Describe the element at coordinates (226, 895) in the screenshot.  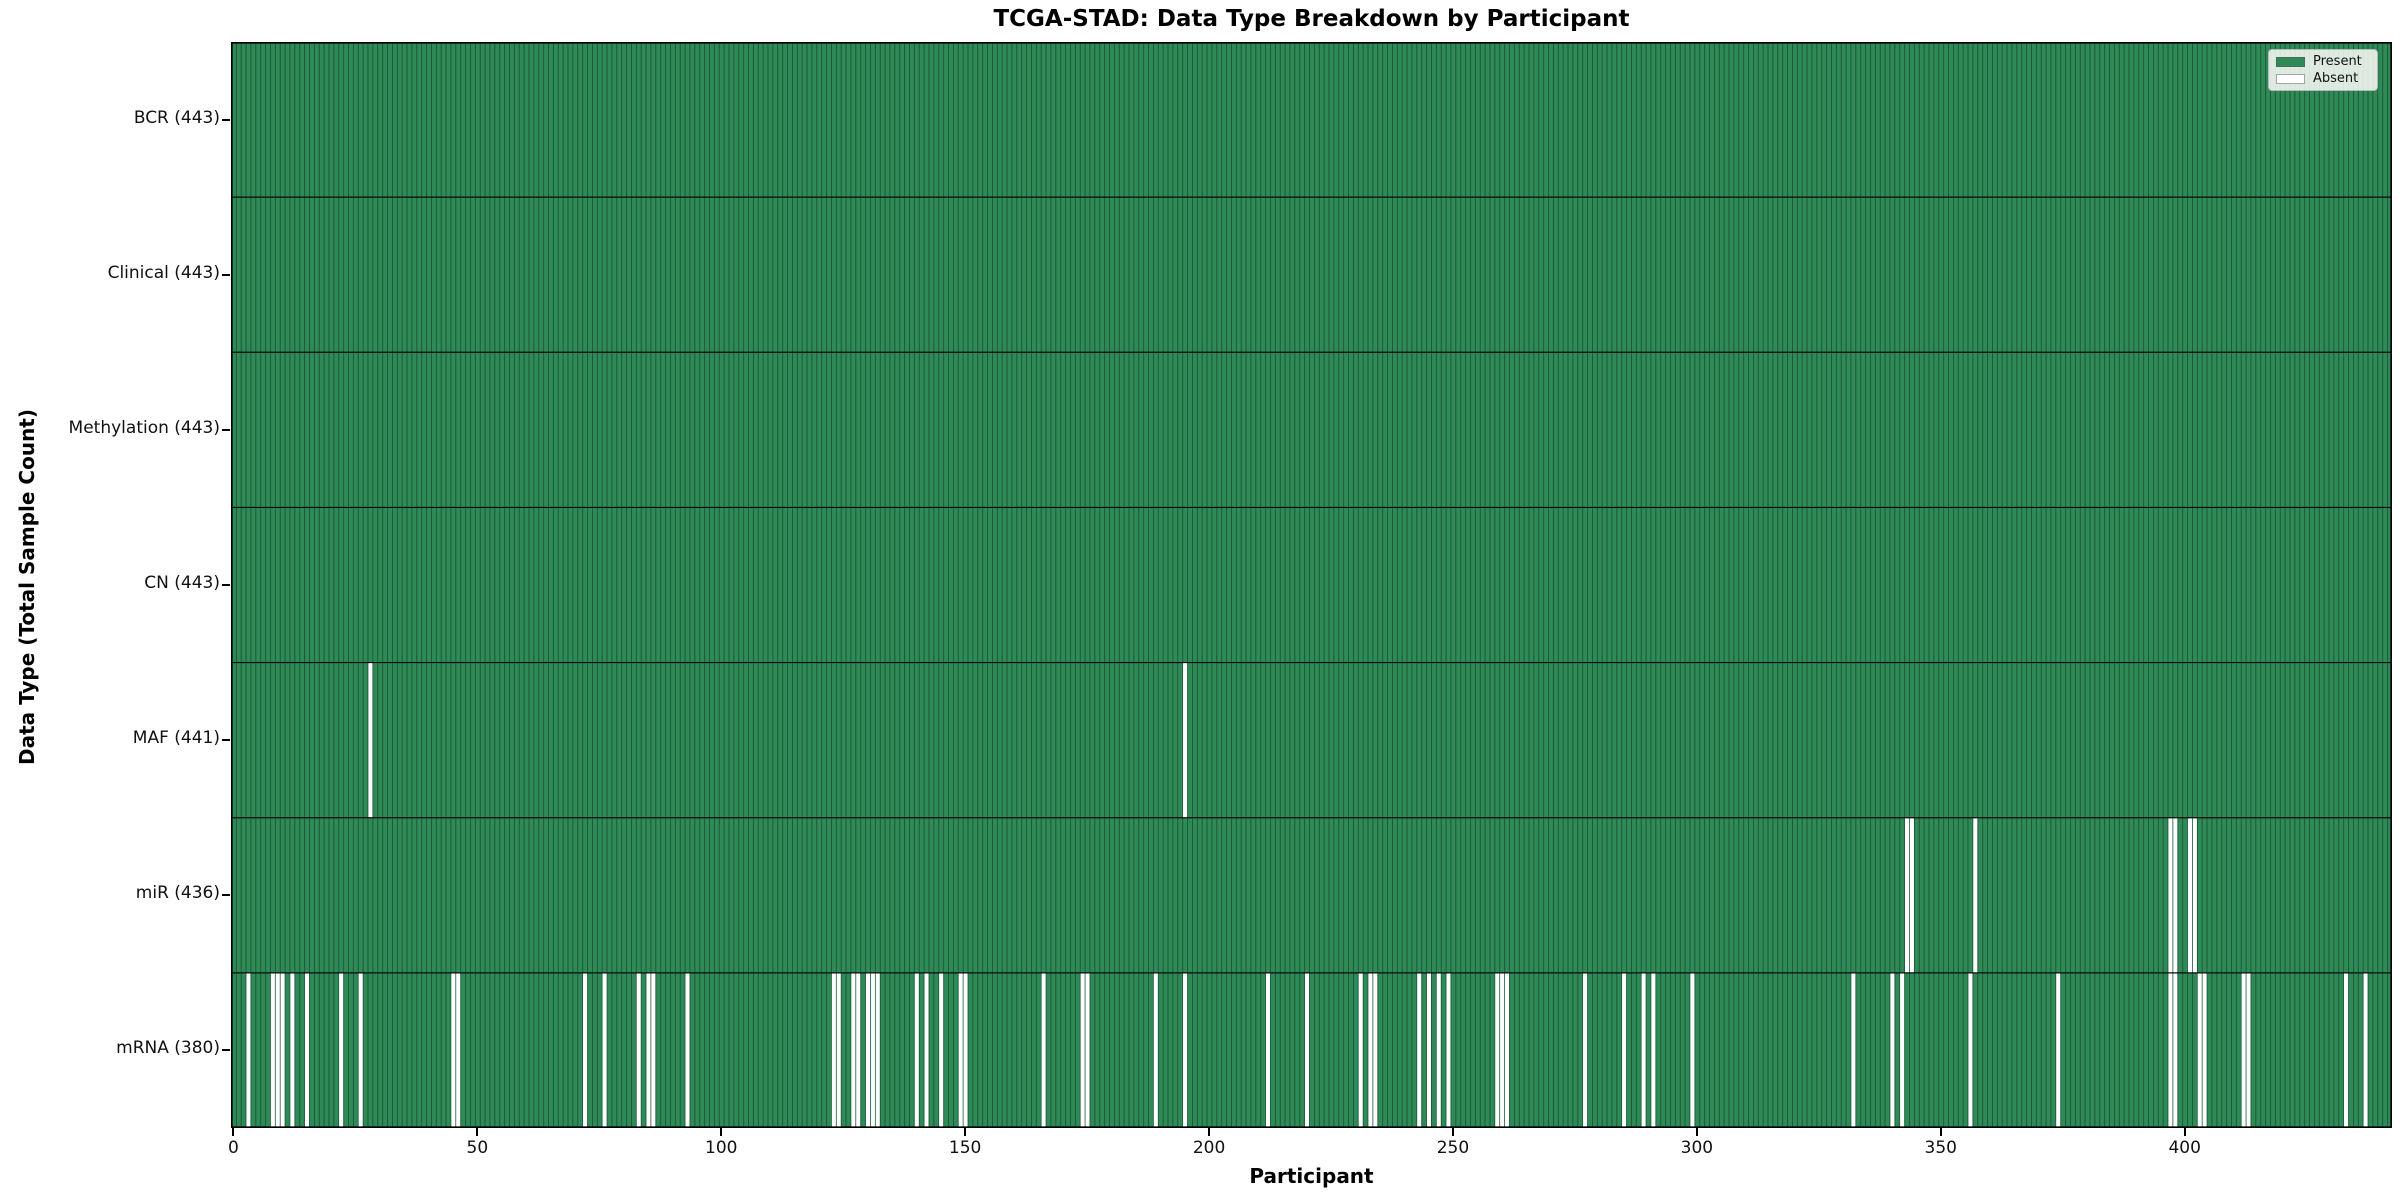
I see `y-tick-mark-miR` at that location.